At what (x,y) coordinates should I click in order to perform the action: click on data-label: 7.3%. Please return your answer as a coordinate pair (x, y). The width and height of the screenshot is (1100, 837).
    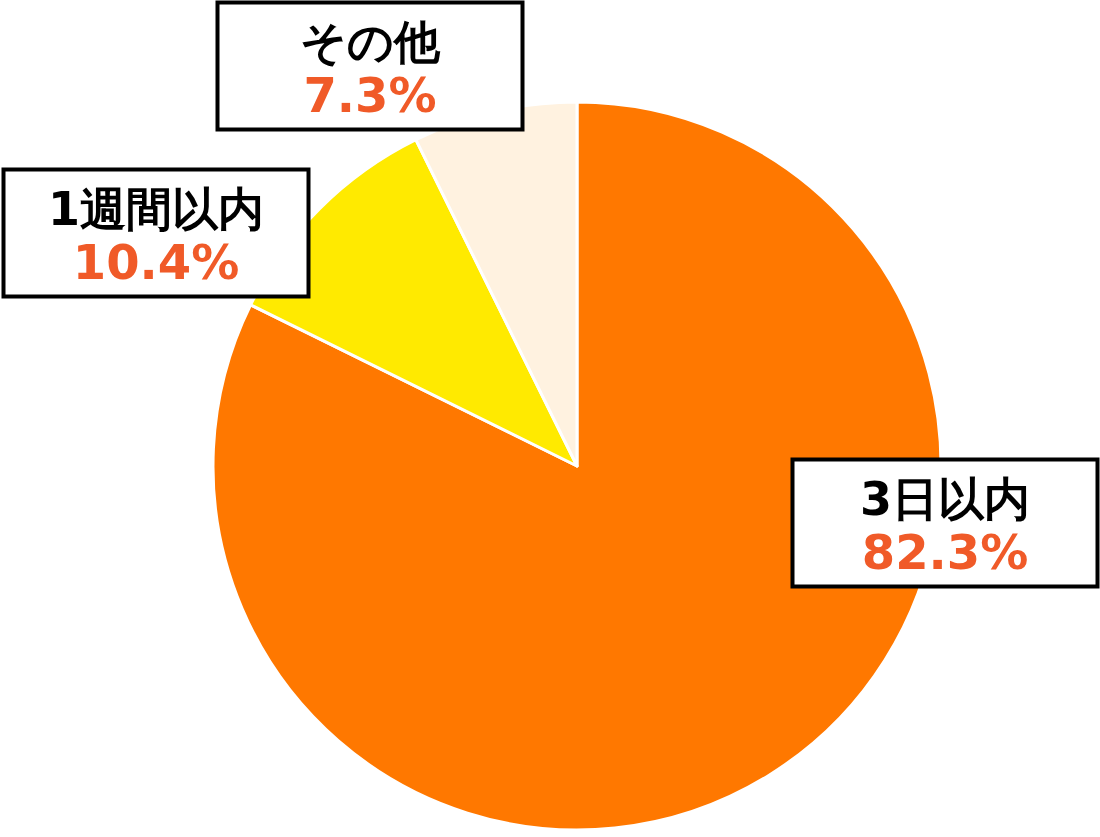
    Looking at the image, I should click on (370, 95).